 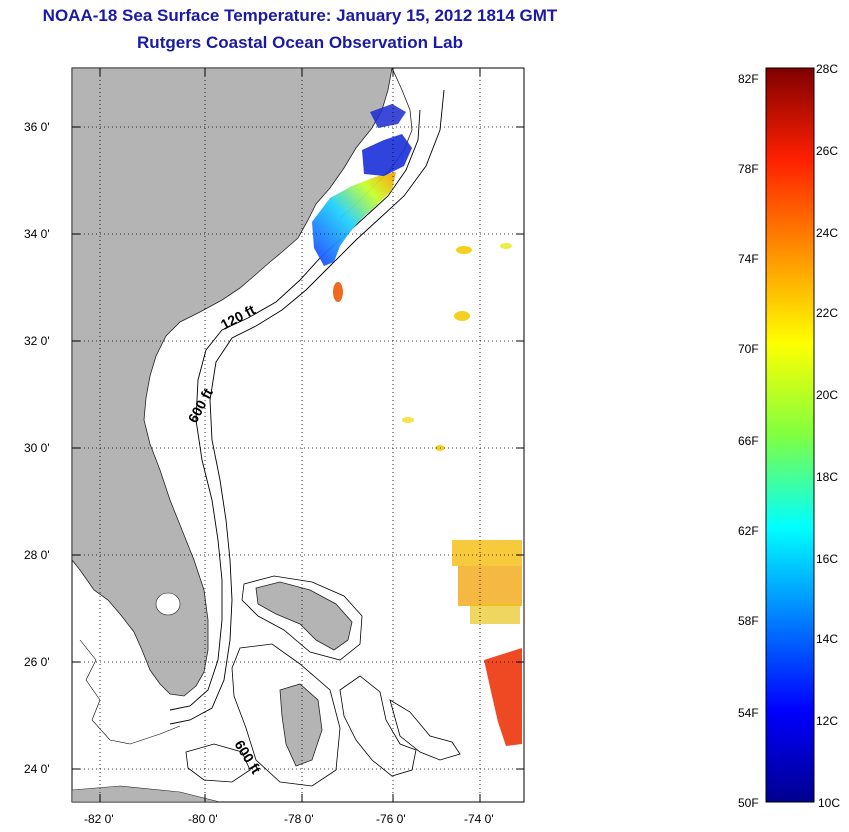 What do you see at coordinates (827, 395) in the screenshot?
I see `colorbar-label-20c: 20C` at bounding box center [827, 395].